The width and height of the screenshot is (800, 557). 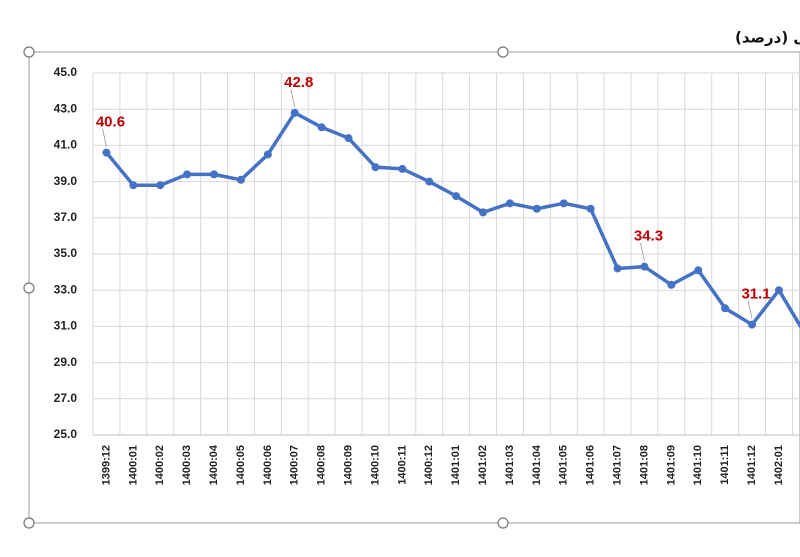 What do you see at coordinates (617, 465) in the screenshot?
I see `x-tick-label: 1401:07` at bounding box center [617, 465].